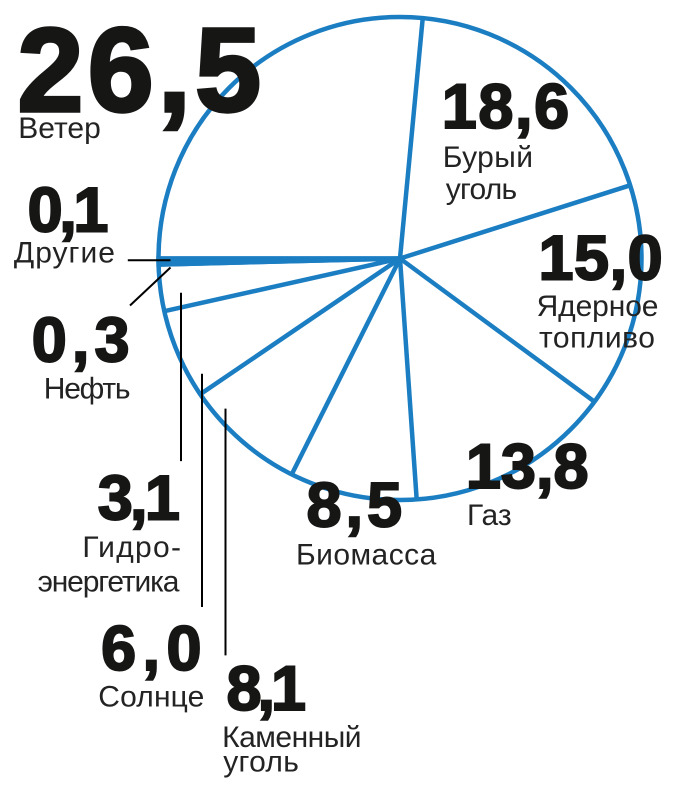 The width and height of the screenshot is (693, 787). Describe the element at coordinates (68, 211) in the screenshot. I see `svg-text: 0,1` at that location.